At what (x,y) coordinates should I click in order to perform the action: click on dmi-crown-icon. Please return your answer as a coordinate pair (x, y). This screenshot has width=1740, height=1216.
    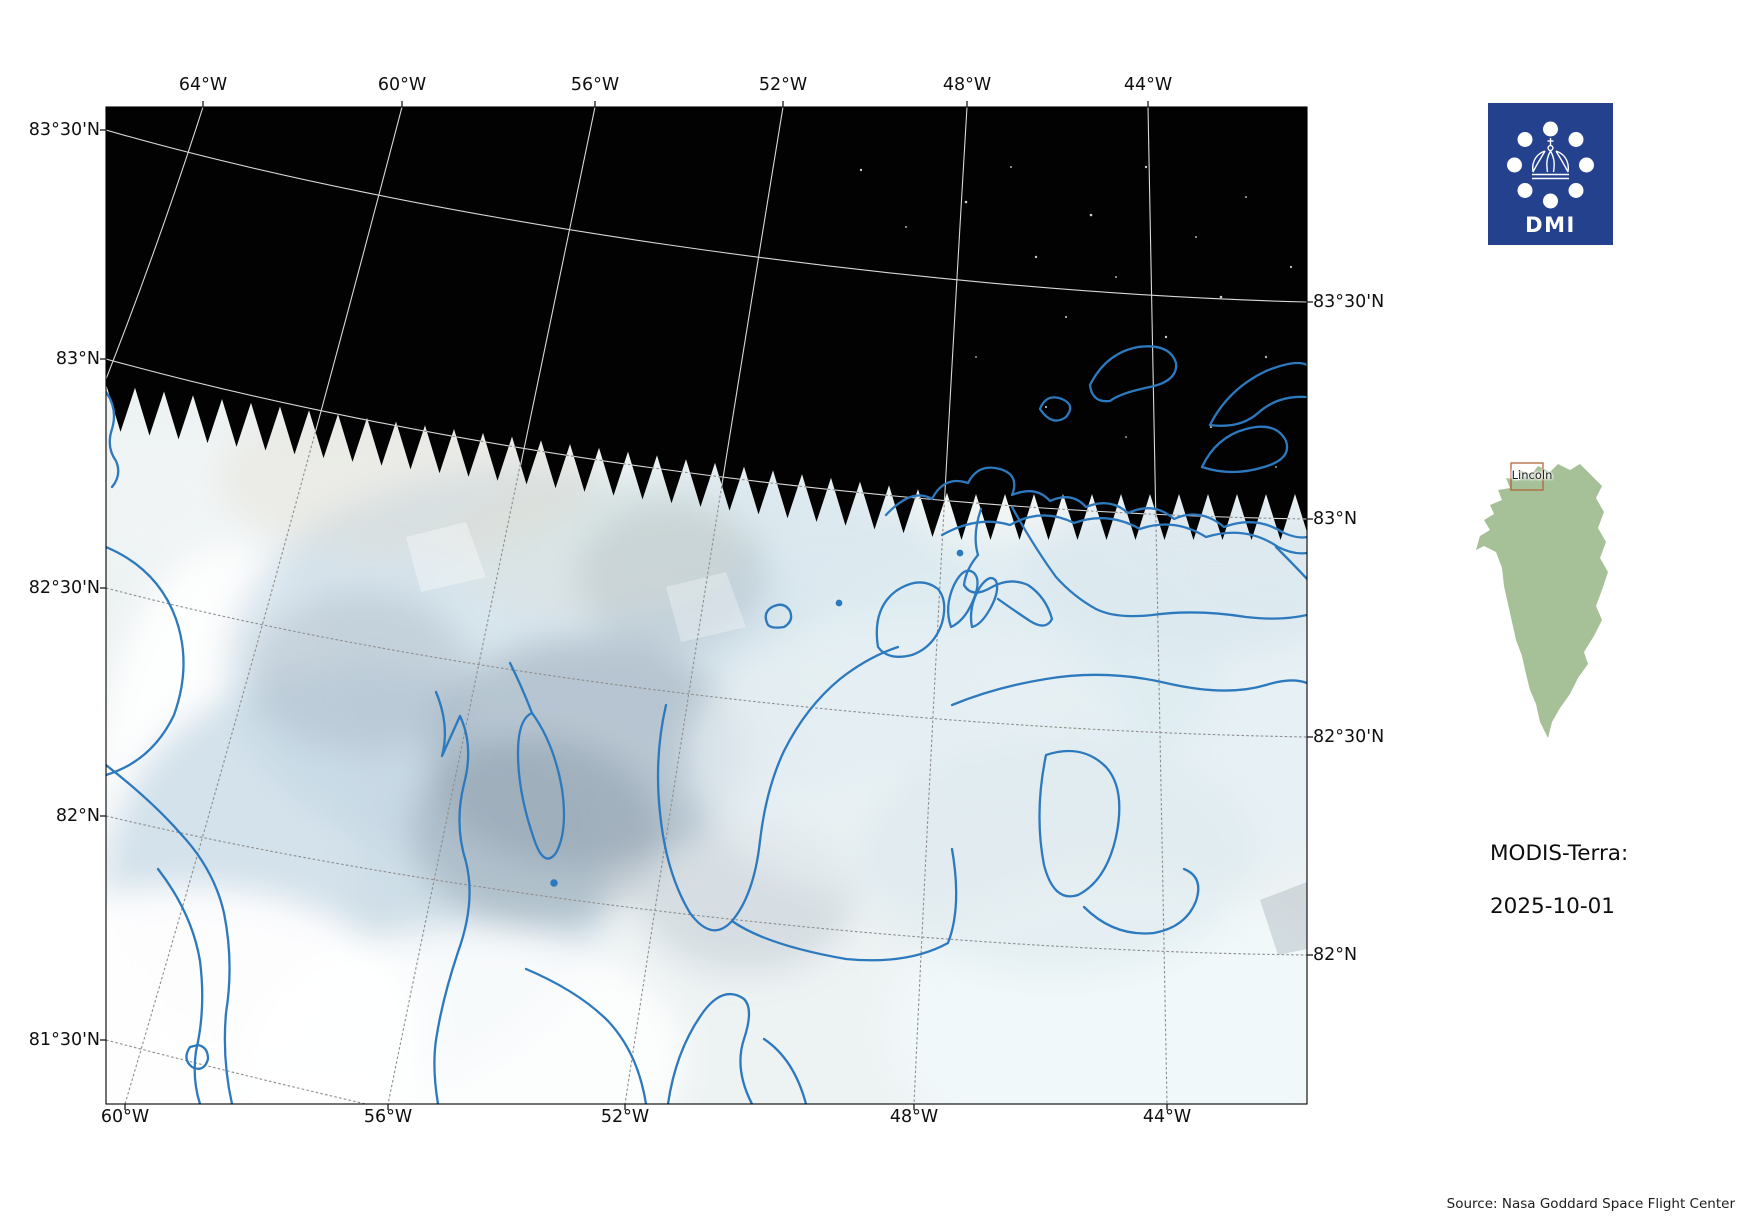
    Looking at the image, I should click on (1550, 165).